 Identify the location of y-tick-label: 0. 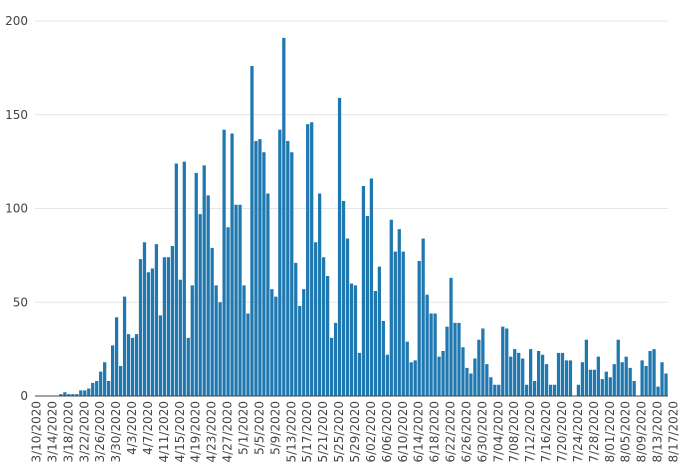
(24, 396).